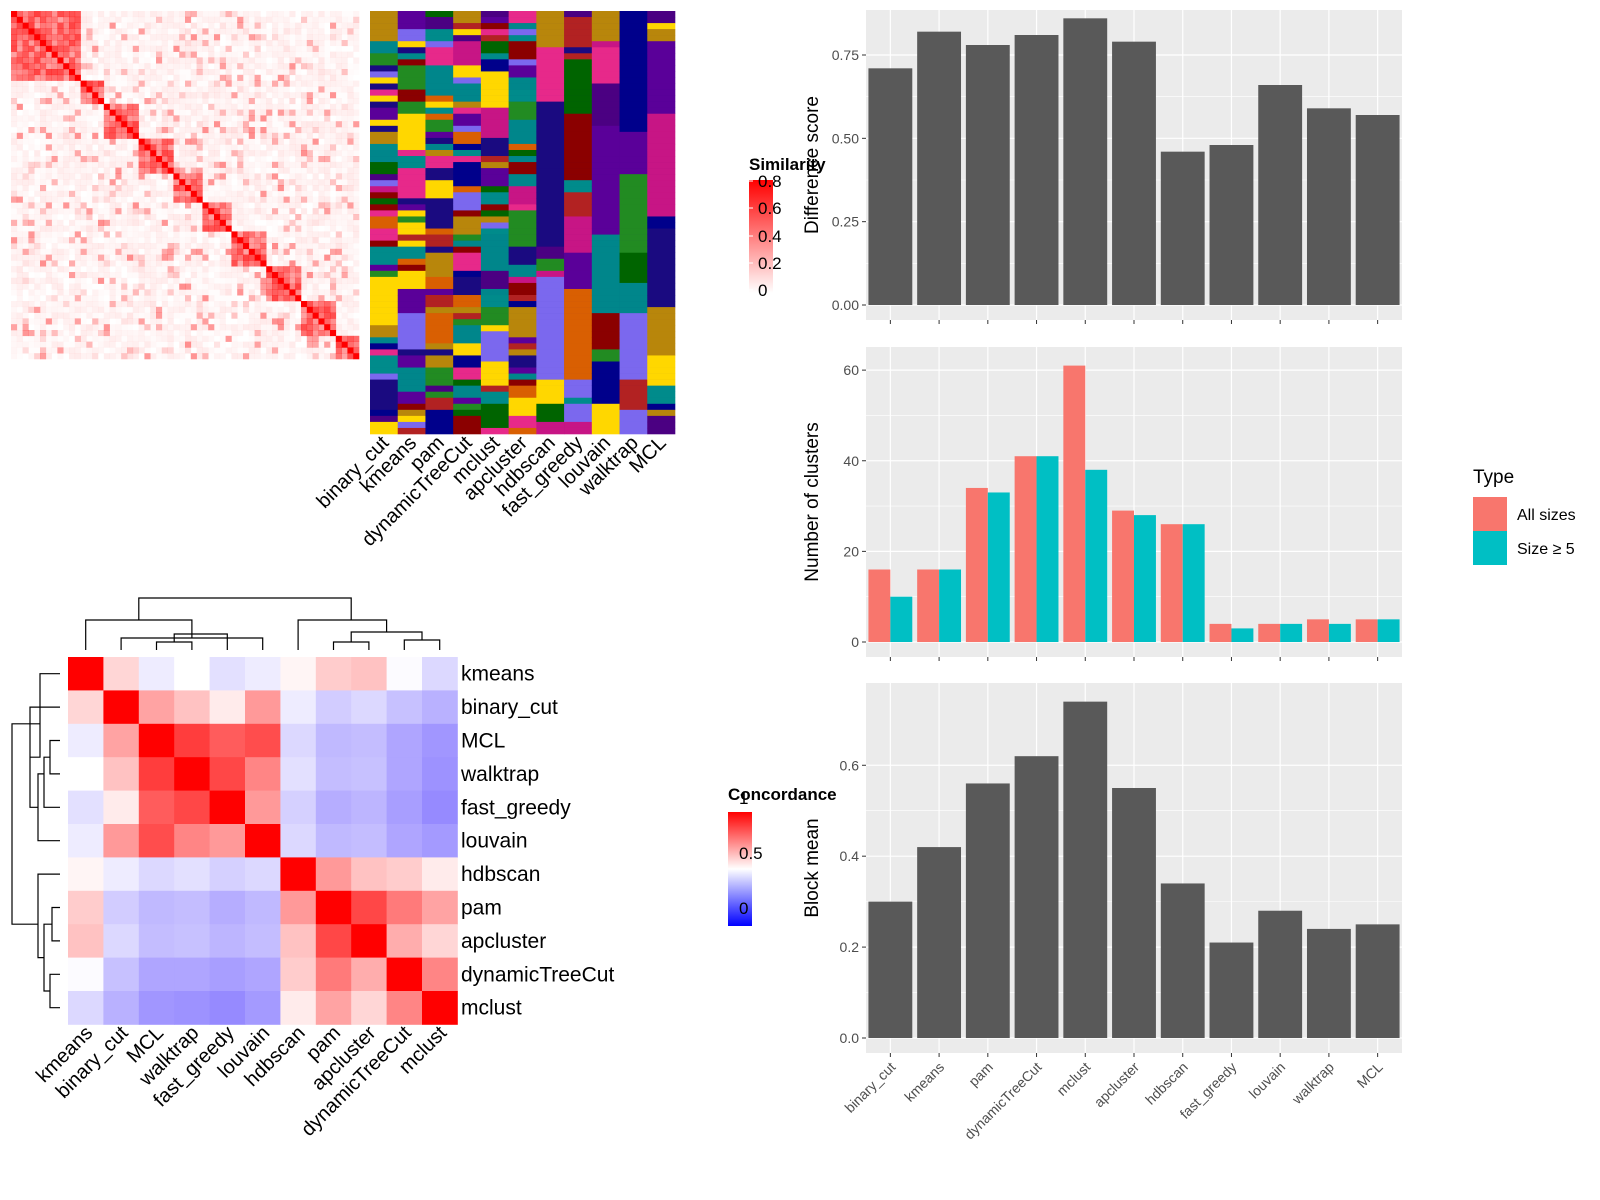 The image size is (1600, 1200). I want to click on concordance-heatmap, so click(263, 841).